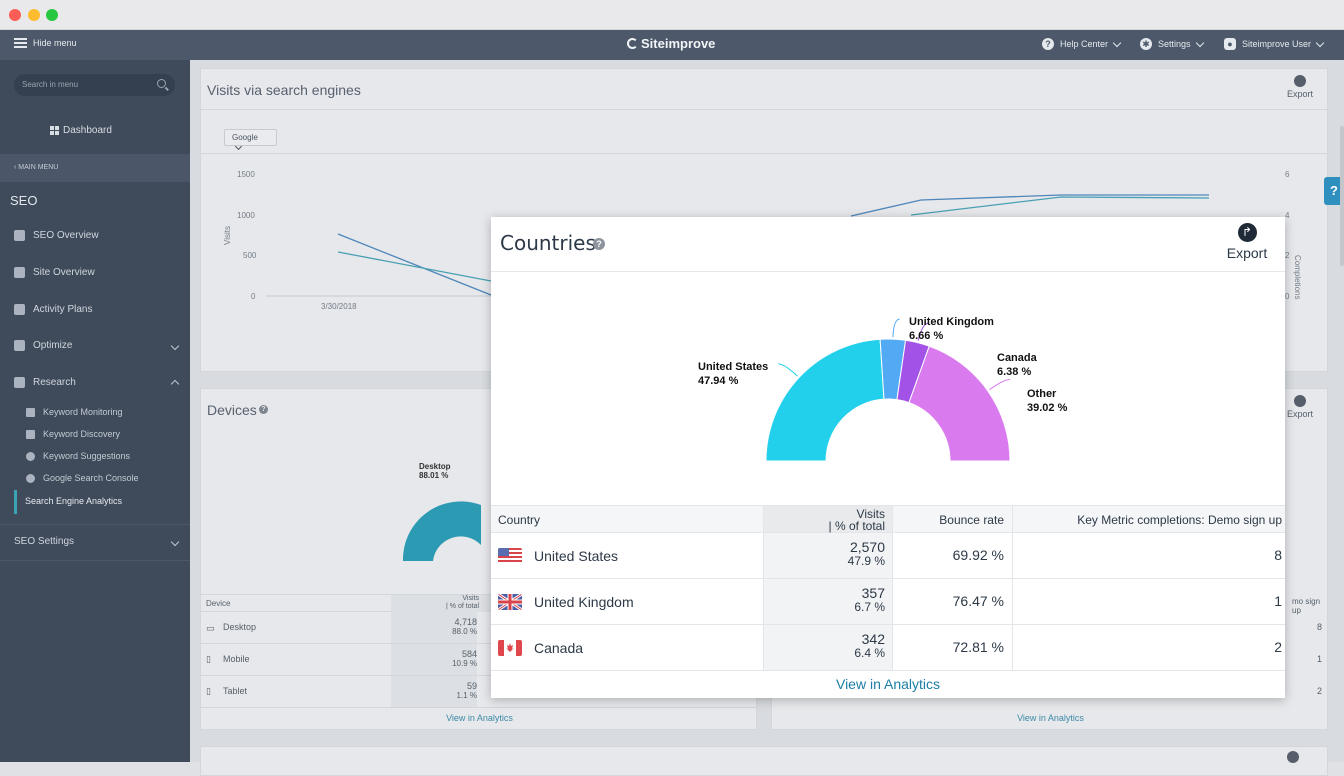 The image size is (1344, 776). I want to click on main-menu-label: MAIN MENU, so click(38, 167).